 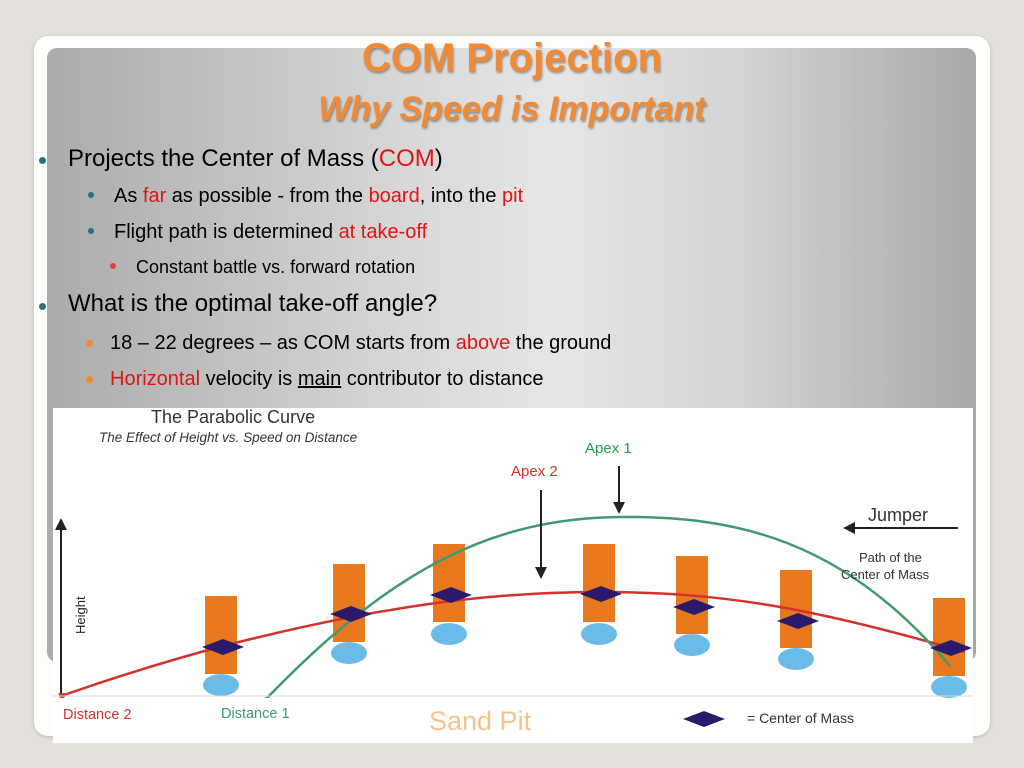 What do you see at coordinates (898, 515) in the screenshot?
I see `jumper-label: Jumper` at bounding box center [898, 515].